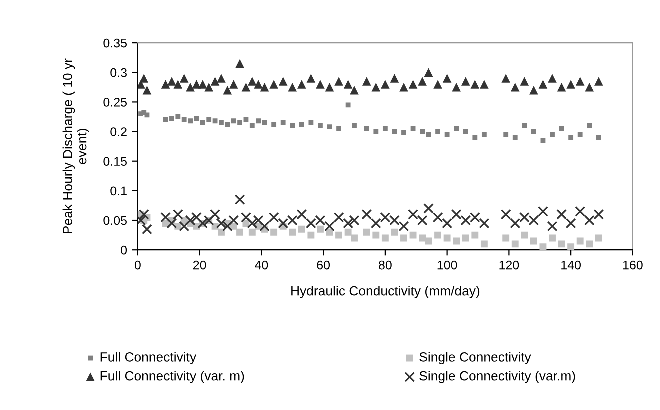 The width and height of the screenshot is (660, 410). I want to click on x-tick-label: 0, so click(137, 265).